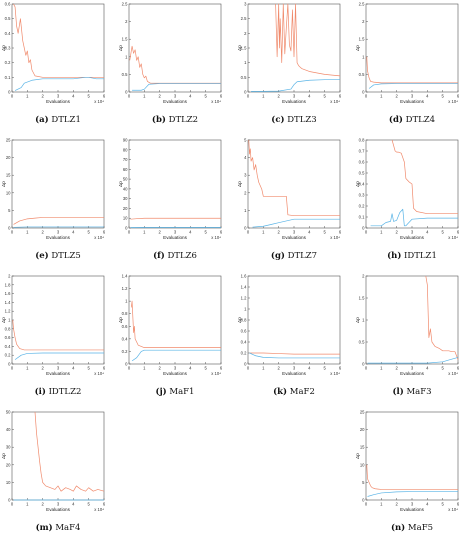  I want to click on caption-letter: (a), so click(42, 119).